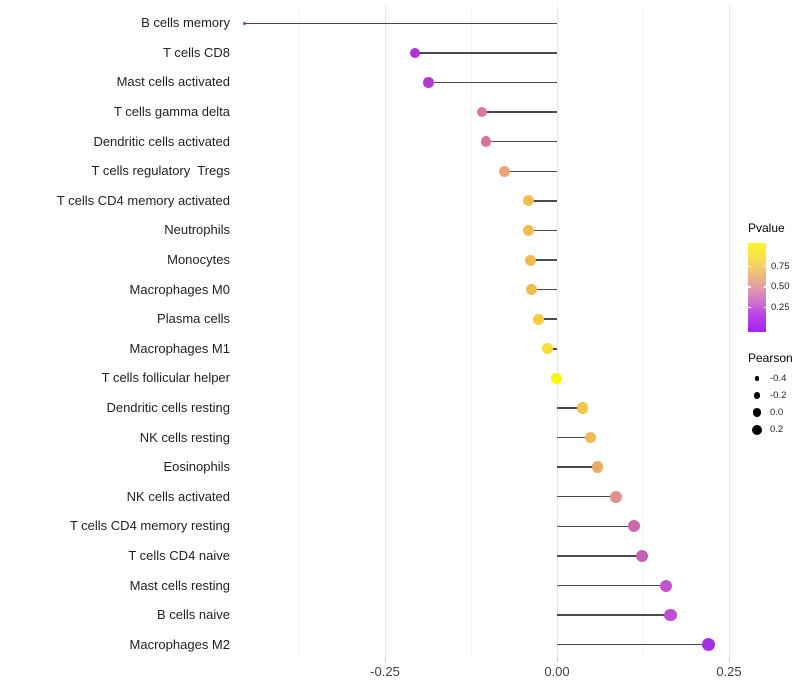  I want to click on category-label: T cells CD4 naive, so click(179, 555).